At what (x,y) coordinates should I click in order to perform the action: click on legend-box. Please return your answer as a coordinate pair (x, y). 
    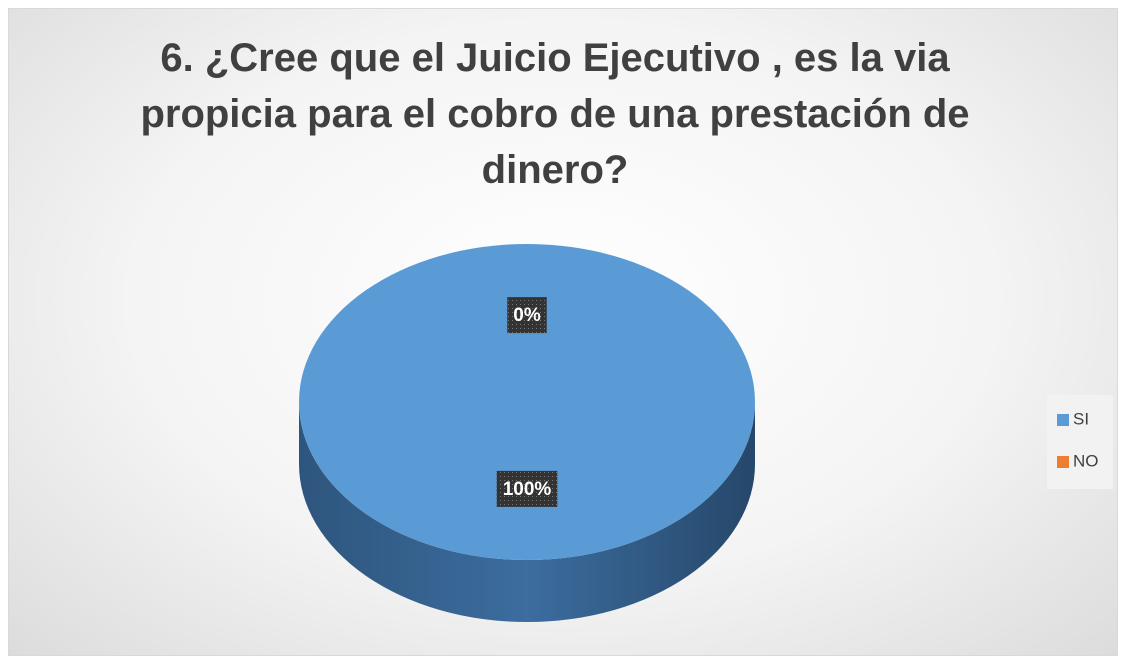
    Looking at the image, I should click on (1080, 442).